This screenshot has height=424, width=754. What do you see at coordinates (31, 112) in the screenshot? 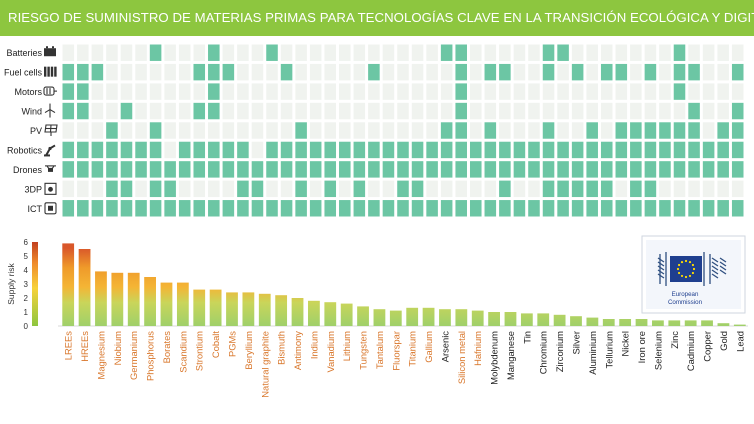
I see `row-label: Wind` at bounding box center [31, 112].